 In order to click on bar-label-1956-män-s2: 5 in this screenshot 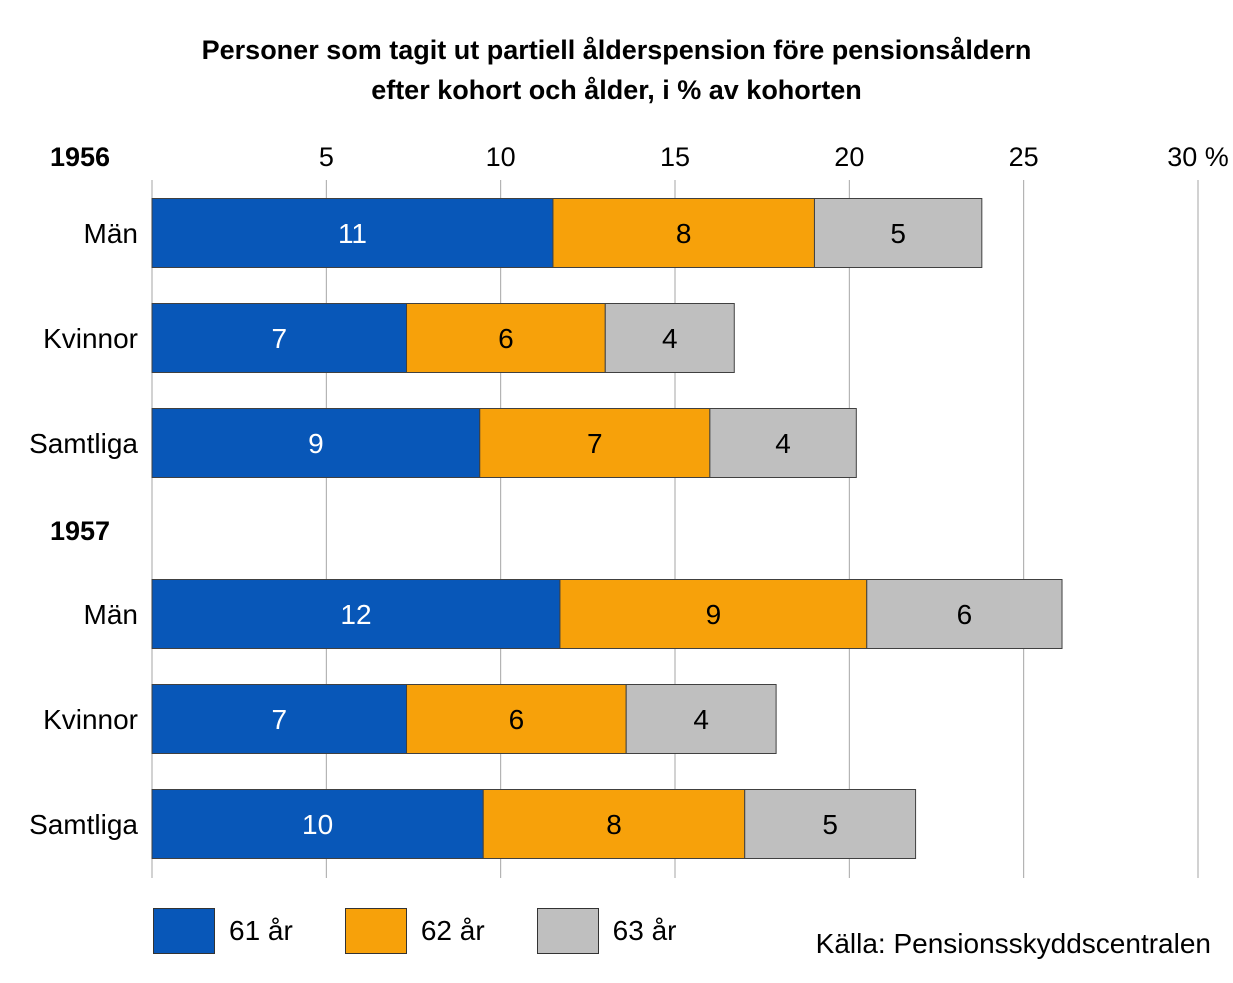, I will do `click(898, 233)`.